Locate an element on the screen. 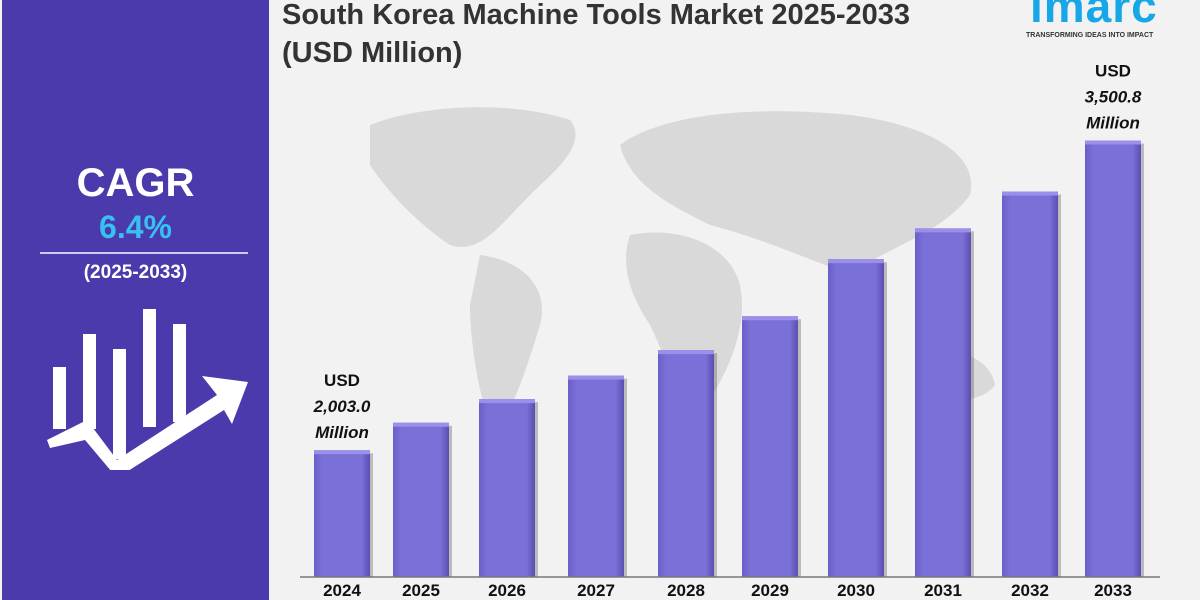 This screenshot has height=600, width=1200. bar-2032 is located at coordinates (1030, 384).